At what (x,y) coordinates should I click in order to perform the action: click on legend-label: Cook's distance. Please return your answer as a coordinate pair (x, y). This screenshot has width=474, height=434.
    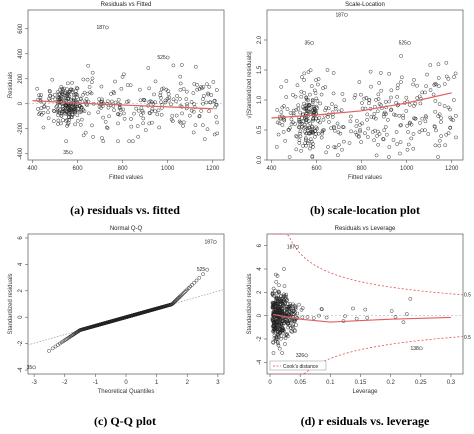
    Looking at the image, I should click on (300, 367).